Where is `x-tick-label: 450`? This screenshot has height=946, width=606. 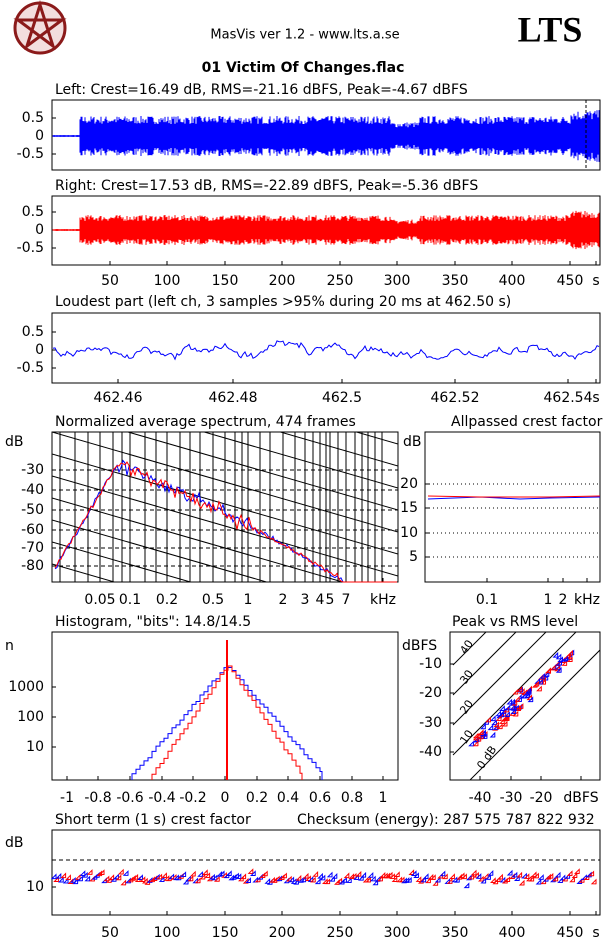 x-tick-label: 450 is located at coordinates (570, 933).